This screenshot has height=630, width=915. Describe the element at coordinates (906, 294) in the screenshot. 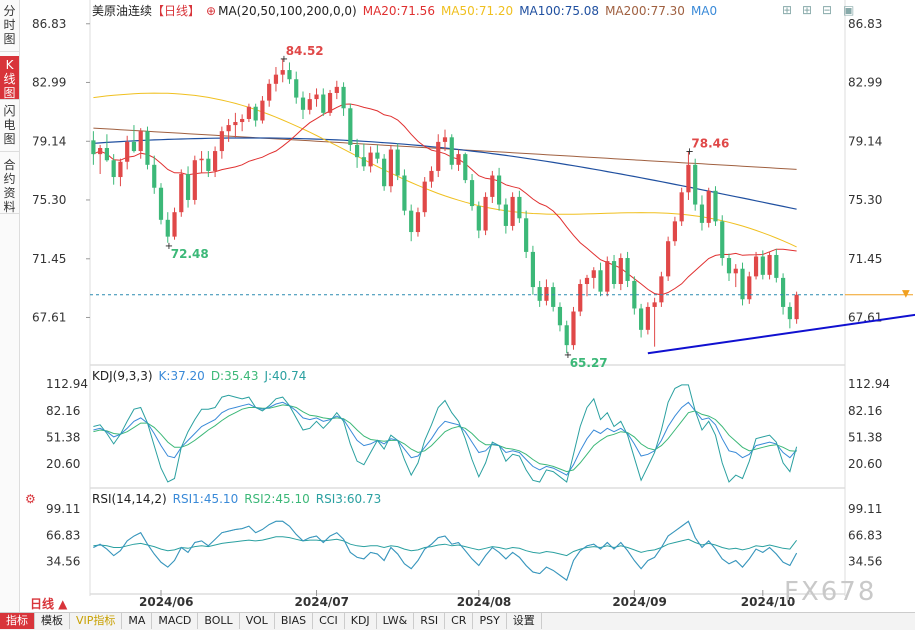

I see `last-price-arrow-icon: ▼` at that location.